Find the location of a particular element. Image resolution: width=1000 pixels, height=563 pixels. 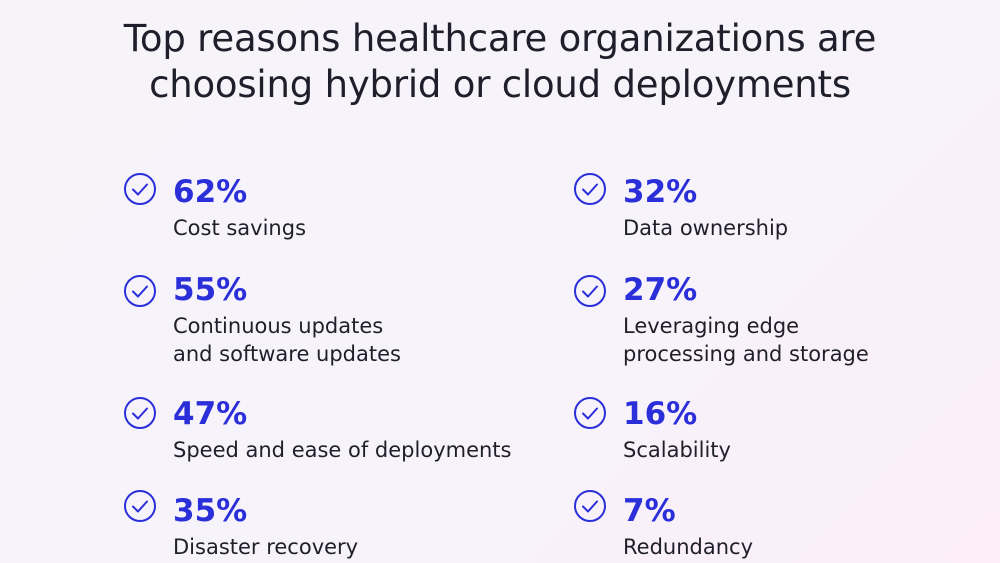

title-line-1: Top reasons healthcare organizations are is located at coordinates (500, 38).